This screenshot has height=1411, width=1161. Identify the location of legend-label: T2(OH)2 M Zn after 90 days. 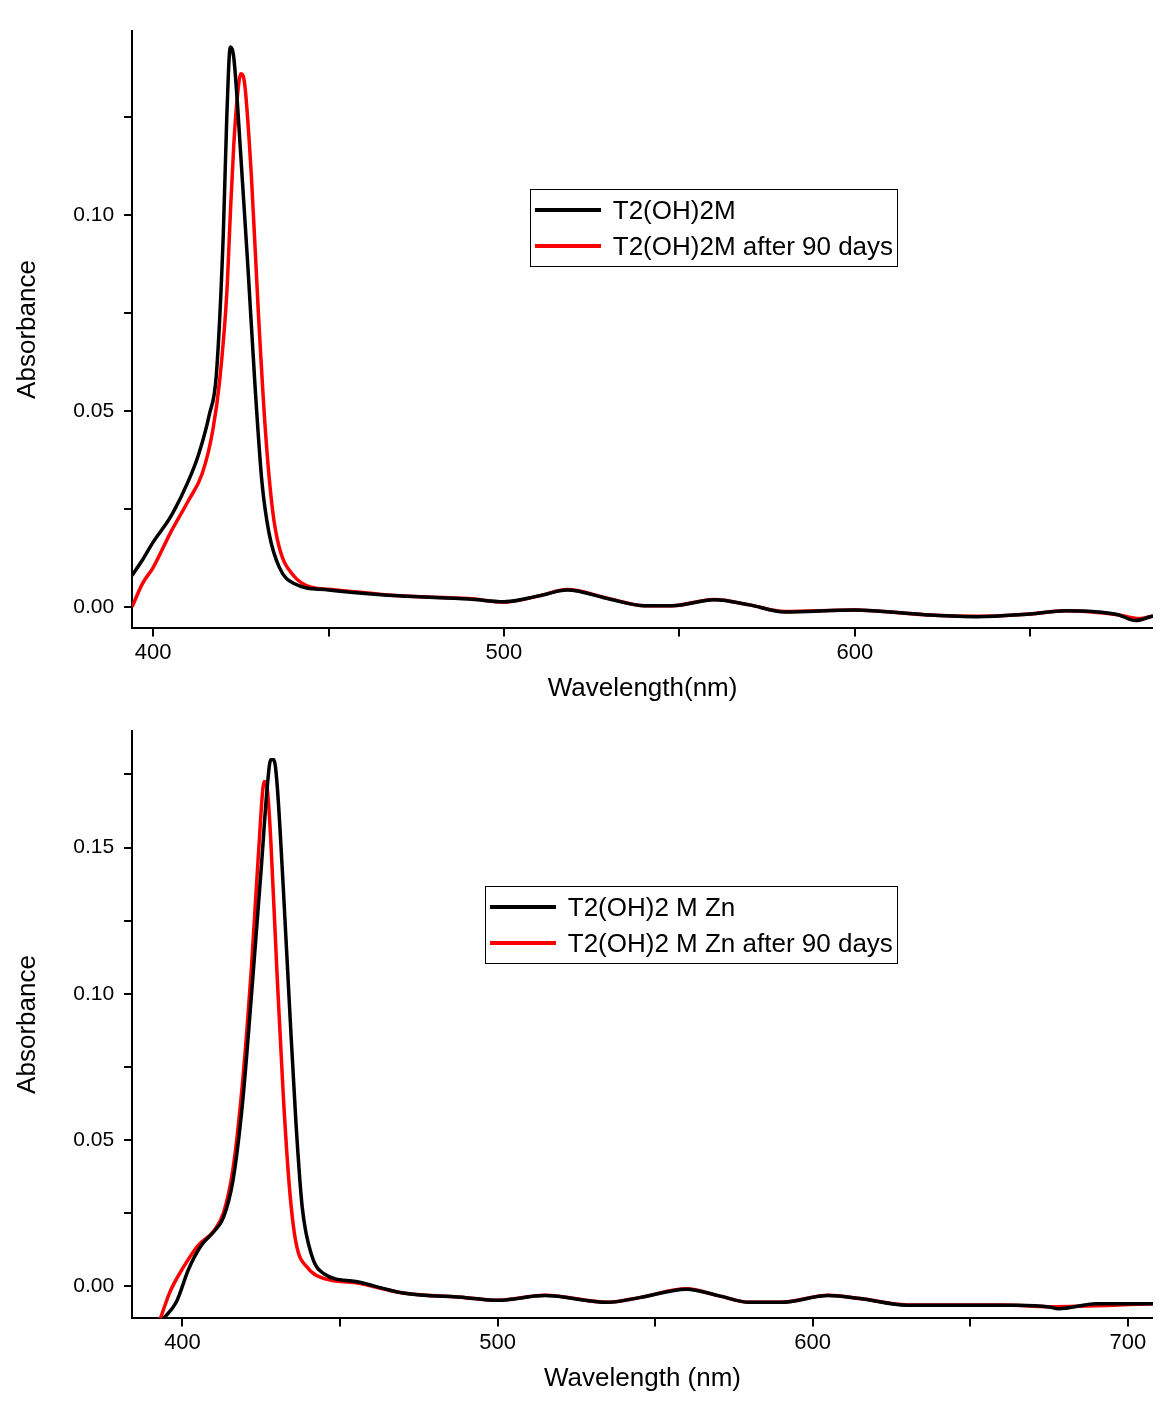
(730, 943).